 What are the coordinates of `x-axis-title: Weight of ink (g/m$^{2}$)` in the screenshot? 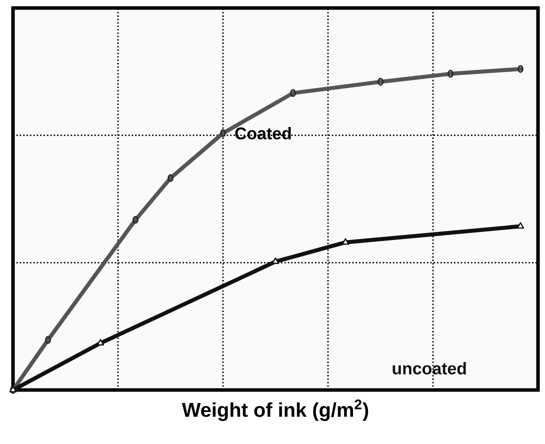 It's located at (275, 410).